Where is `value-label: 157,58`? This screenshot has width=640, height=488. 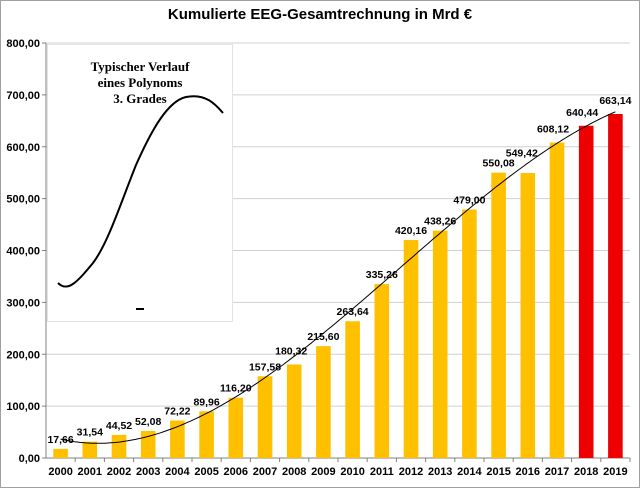 value-label: 157,58 is located at coordinates (265, 367).